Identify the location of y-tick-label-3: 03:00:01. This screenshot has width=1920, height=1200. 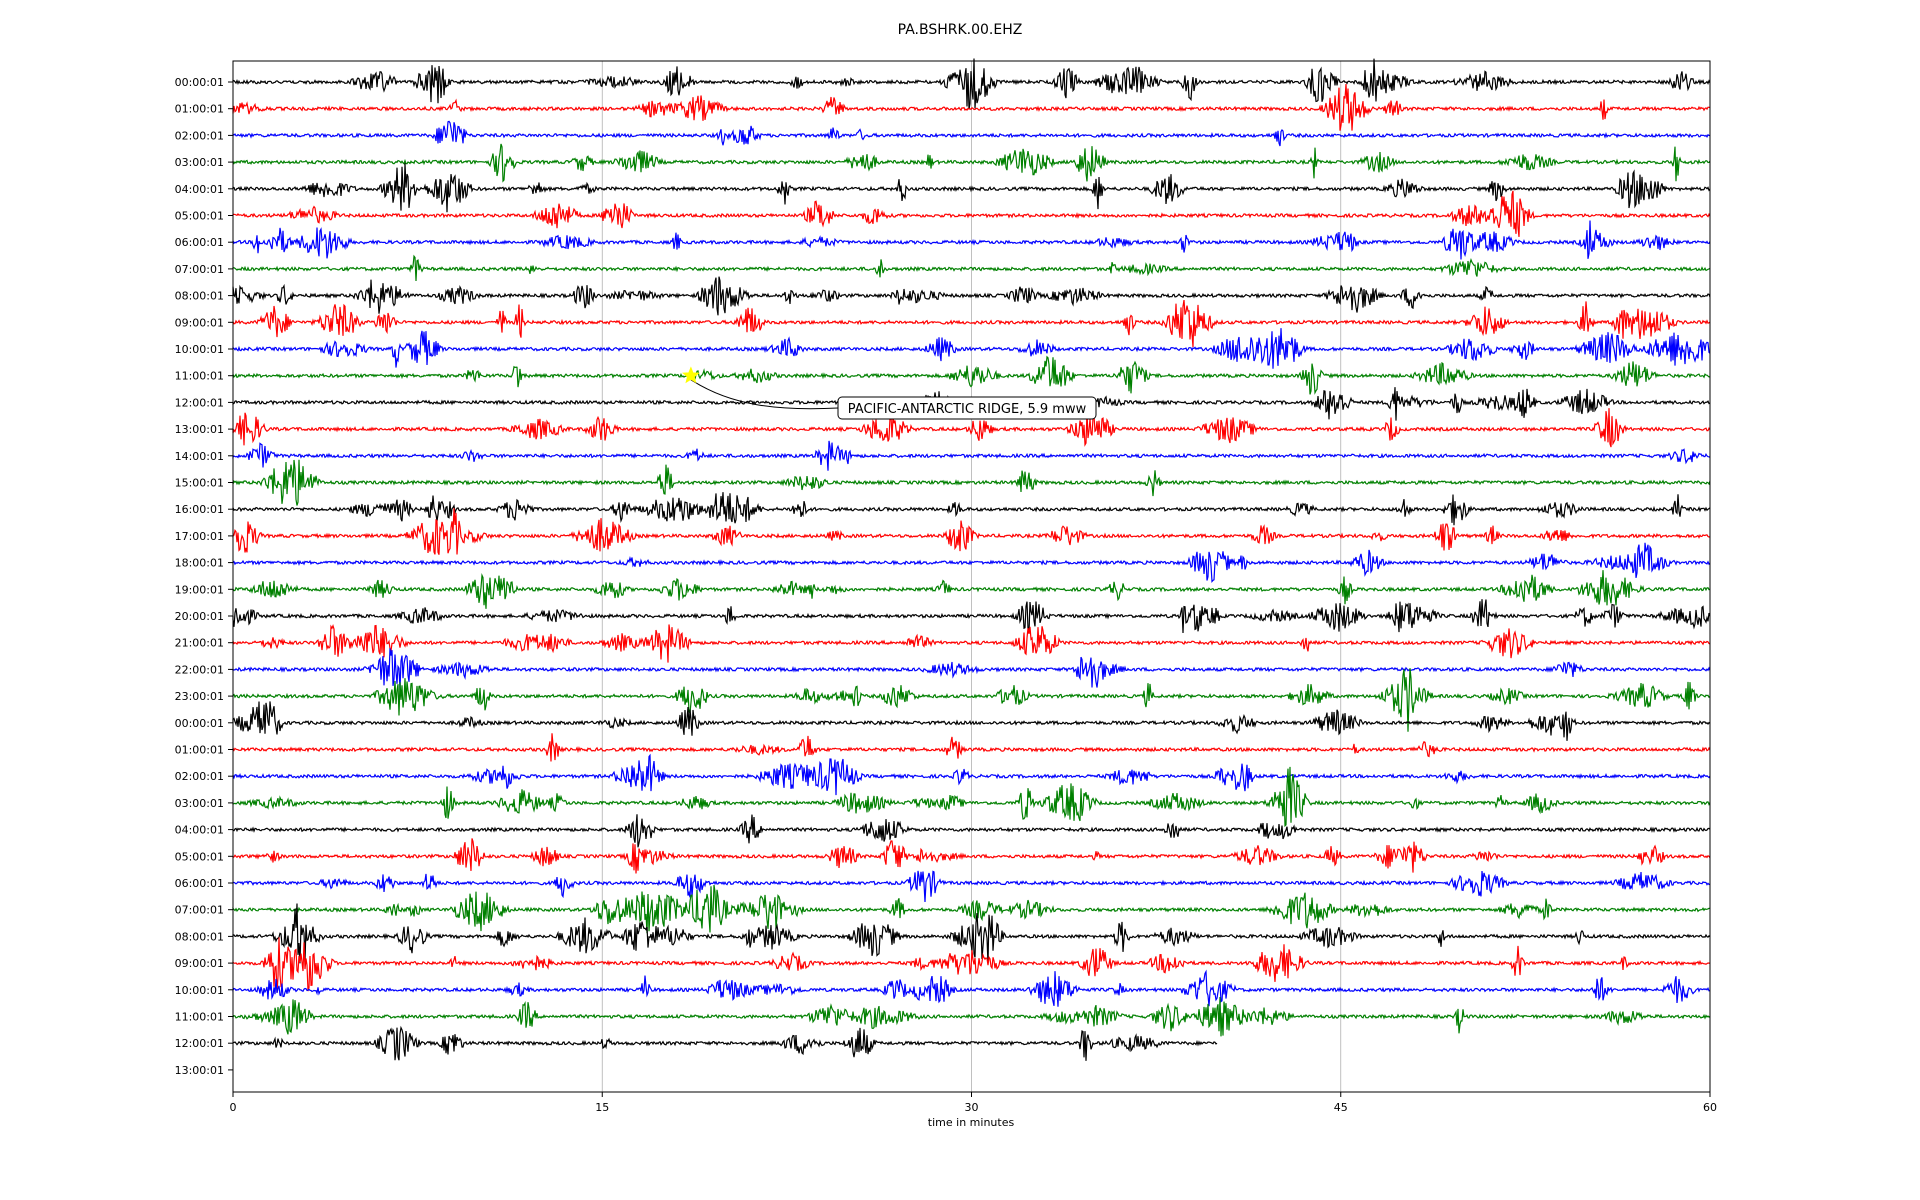
(199, 162).